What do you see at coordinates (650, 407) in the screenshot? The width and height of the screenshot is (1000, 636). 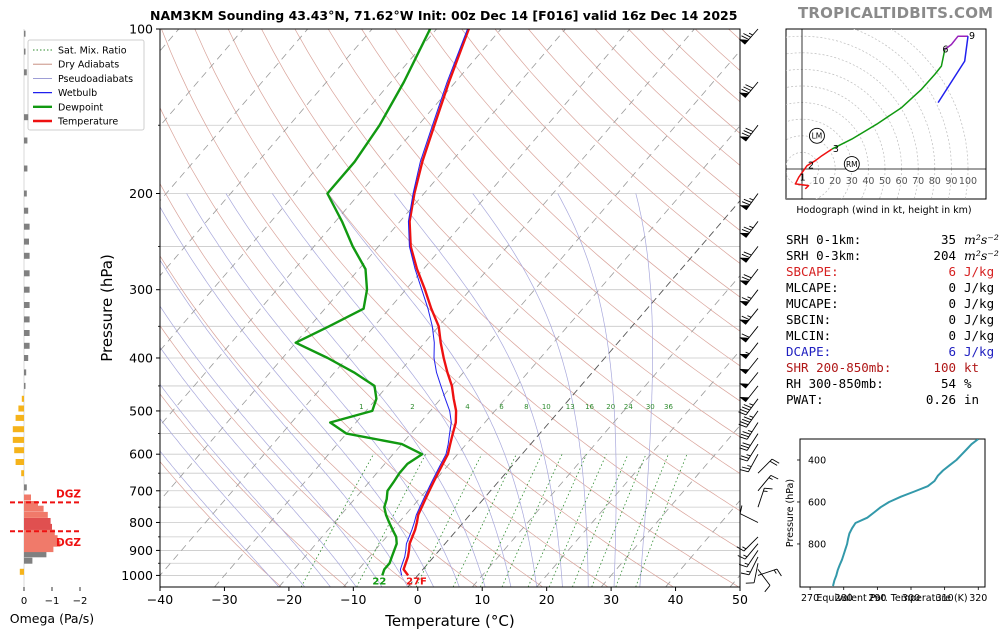 I see `mixing-ratio-label: 30` at bounding box center [650, 407].